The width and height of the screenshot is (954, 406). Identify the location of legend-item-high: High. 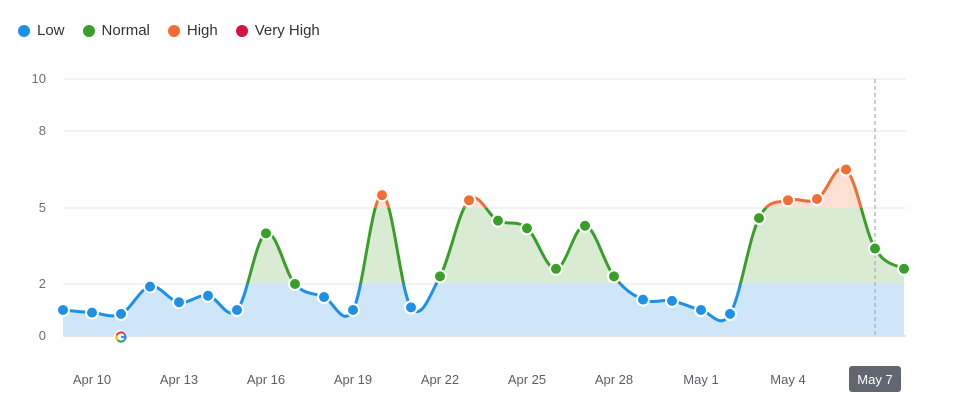
(192, 30).